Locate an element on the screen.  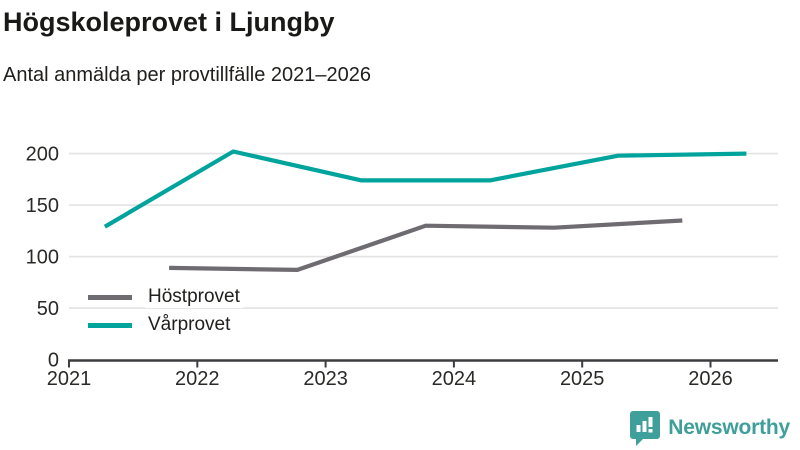
svg-text: 2022 is located at coordinates (197, 379).